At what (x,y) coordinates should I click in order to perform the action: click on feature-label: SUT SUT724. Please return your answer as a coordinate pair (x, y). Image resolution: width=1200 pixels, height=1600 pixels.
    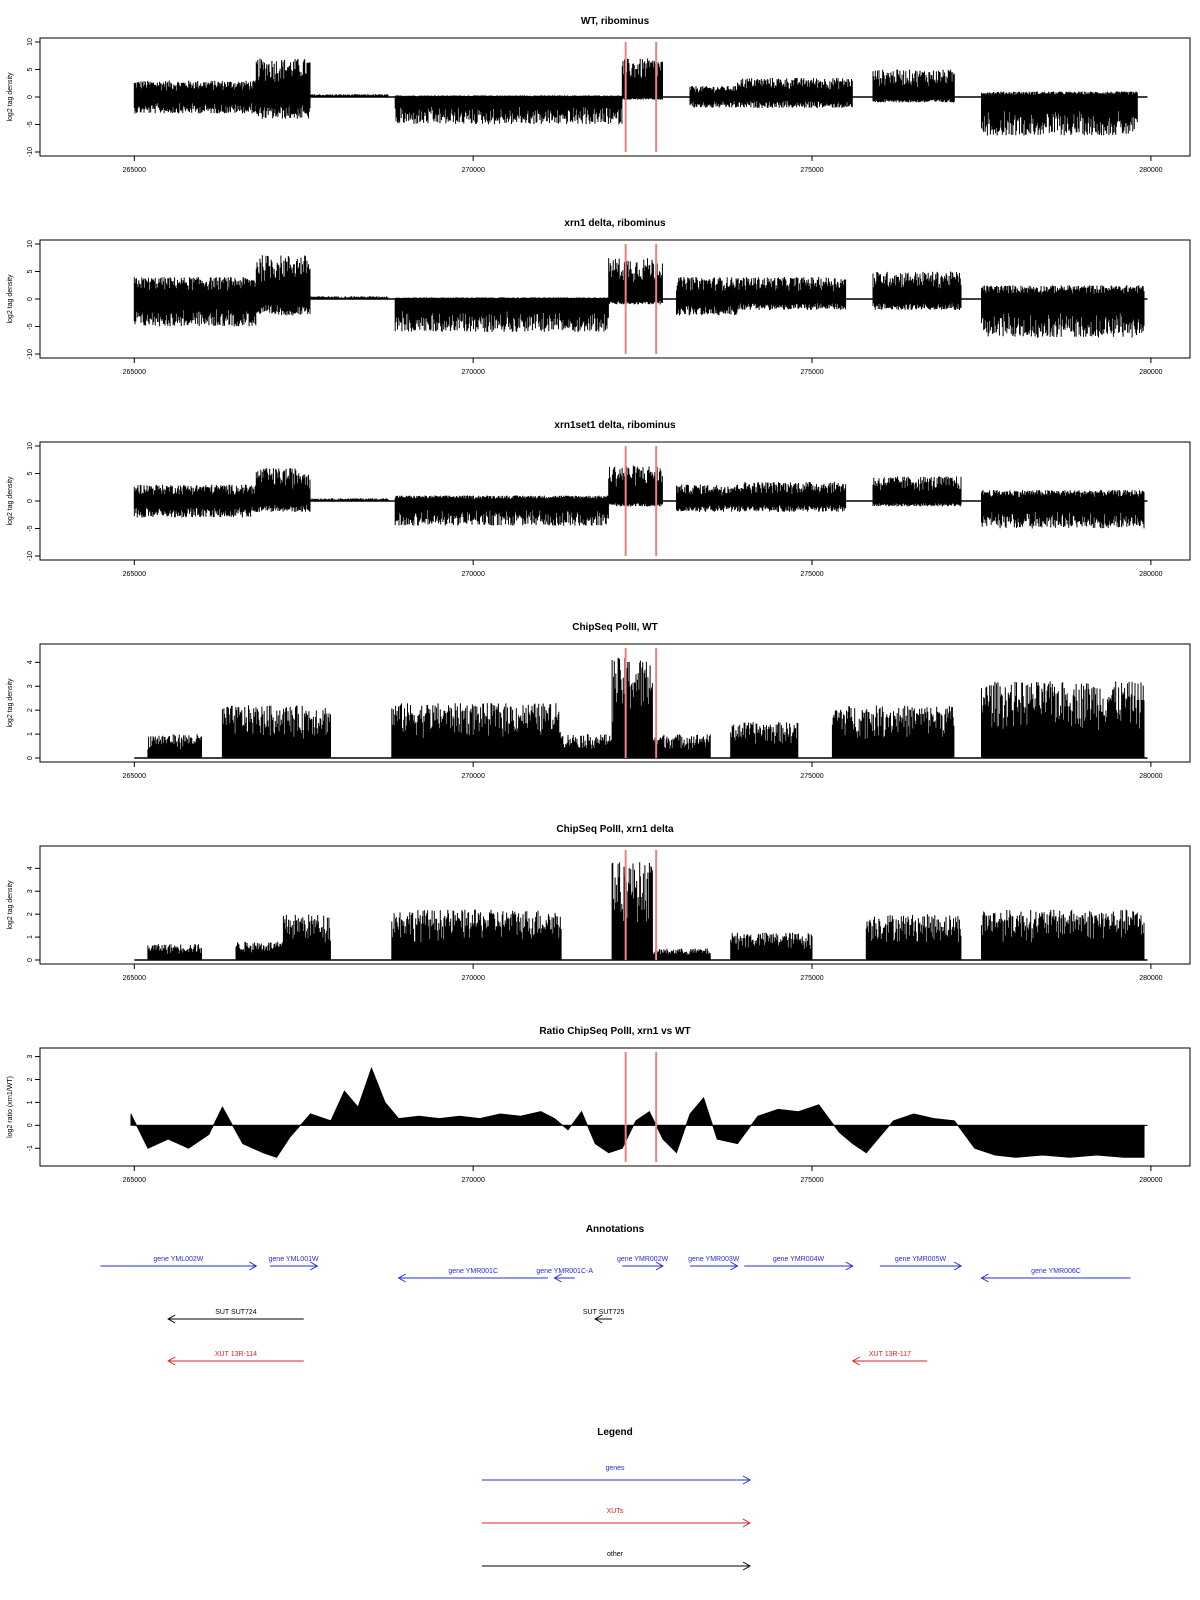
    Looking at the image, I should click on (236, 1312).